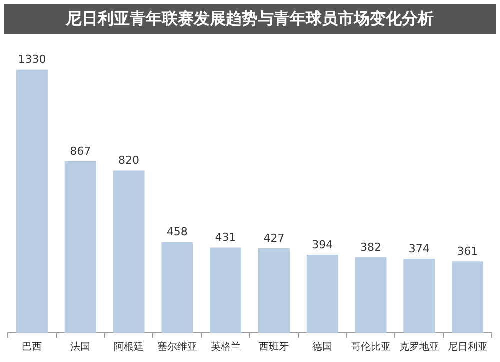 Image resolution: width=500 pixels, height=362 pixels. What do you see at coordinates (419, 346) in the screenshot?
I see `x-tick-label: 克罗地亚` at bounding box center [419, 346].